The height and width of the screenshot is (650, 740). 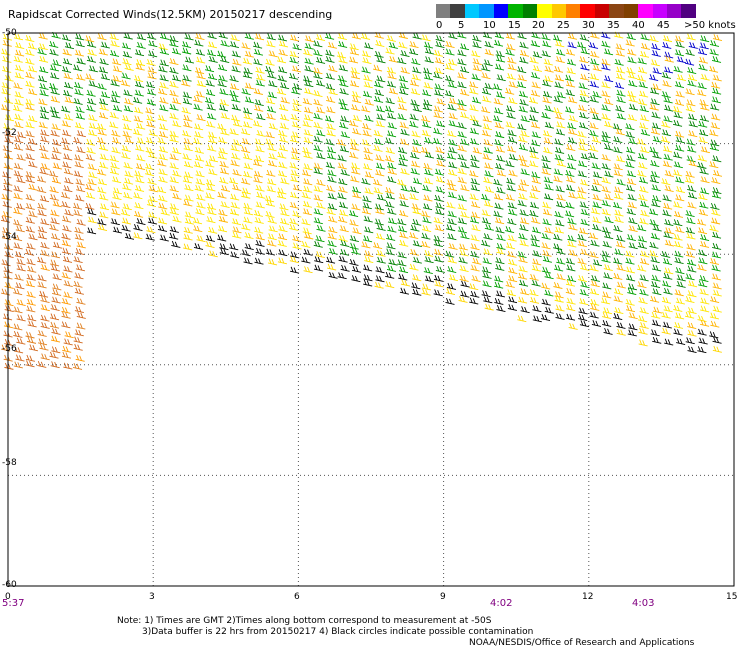 What do you see at coordinates (13, 603) in the screenshot?
I see `time-start: 5:37` at bounding box center [13, 603].